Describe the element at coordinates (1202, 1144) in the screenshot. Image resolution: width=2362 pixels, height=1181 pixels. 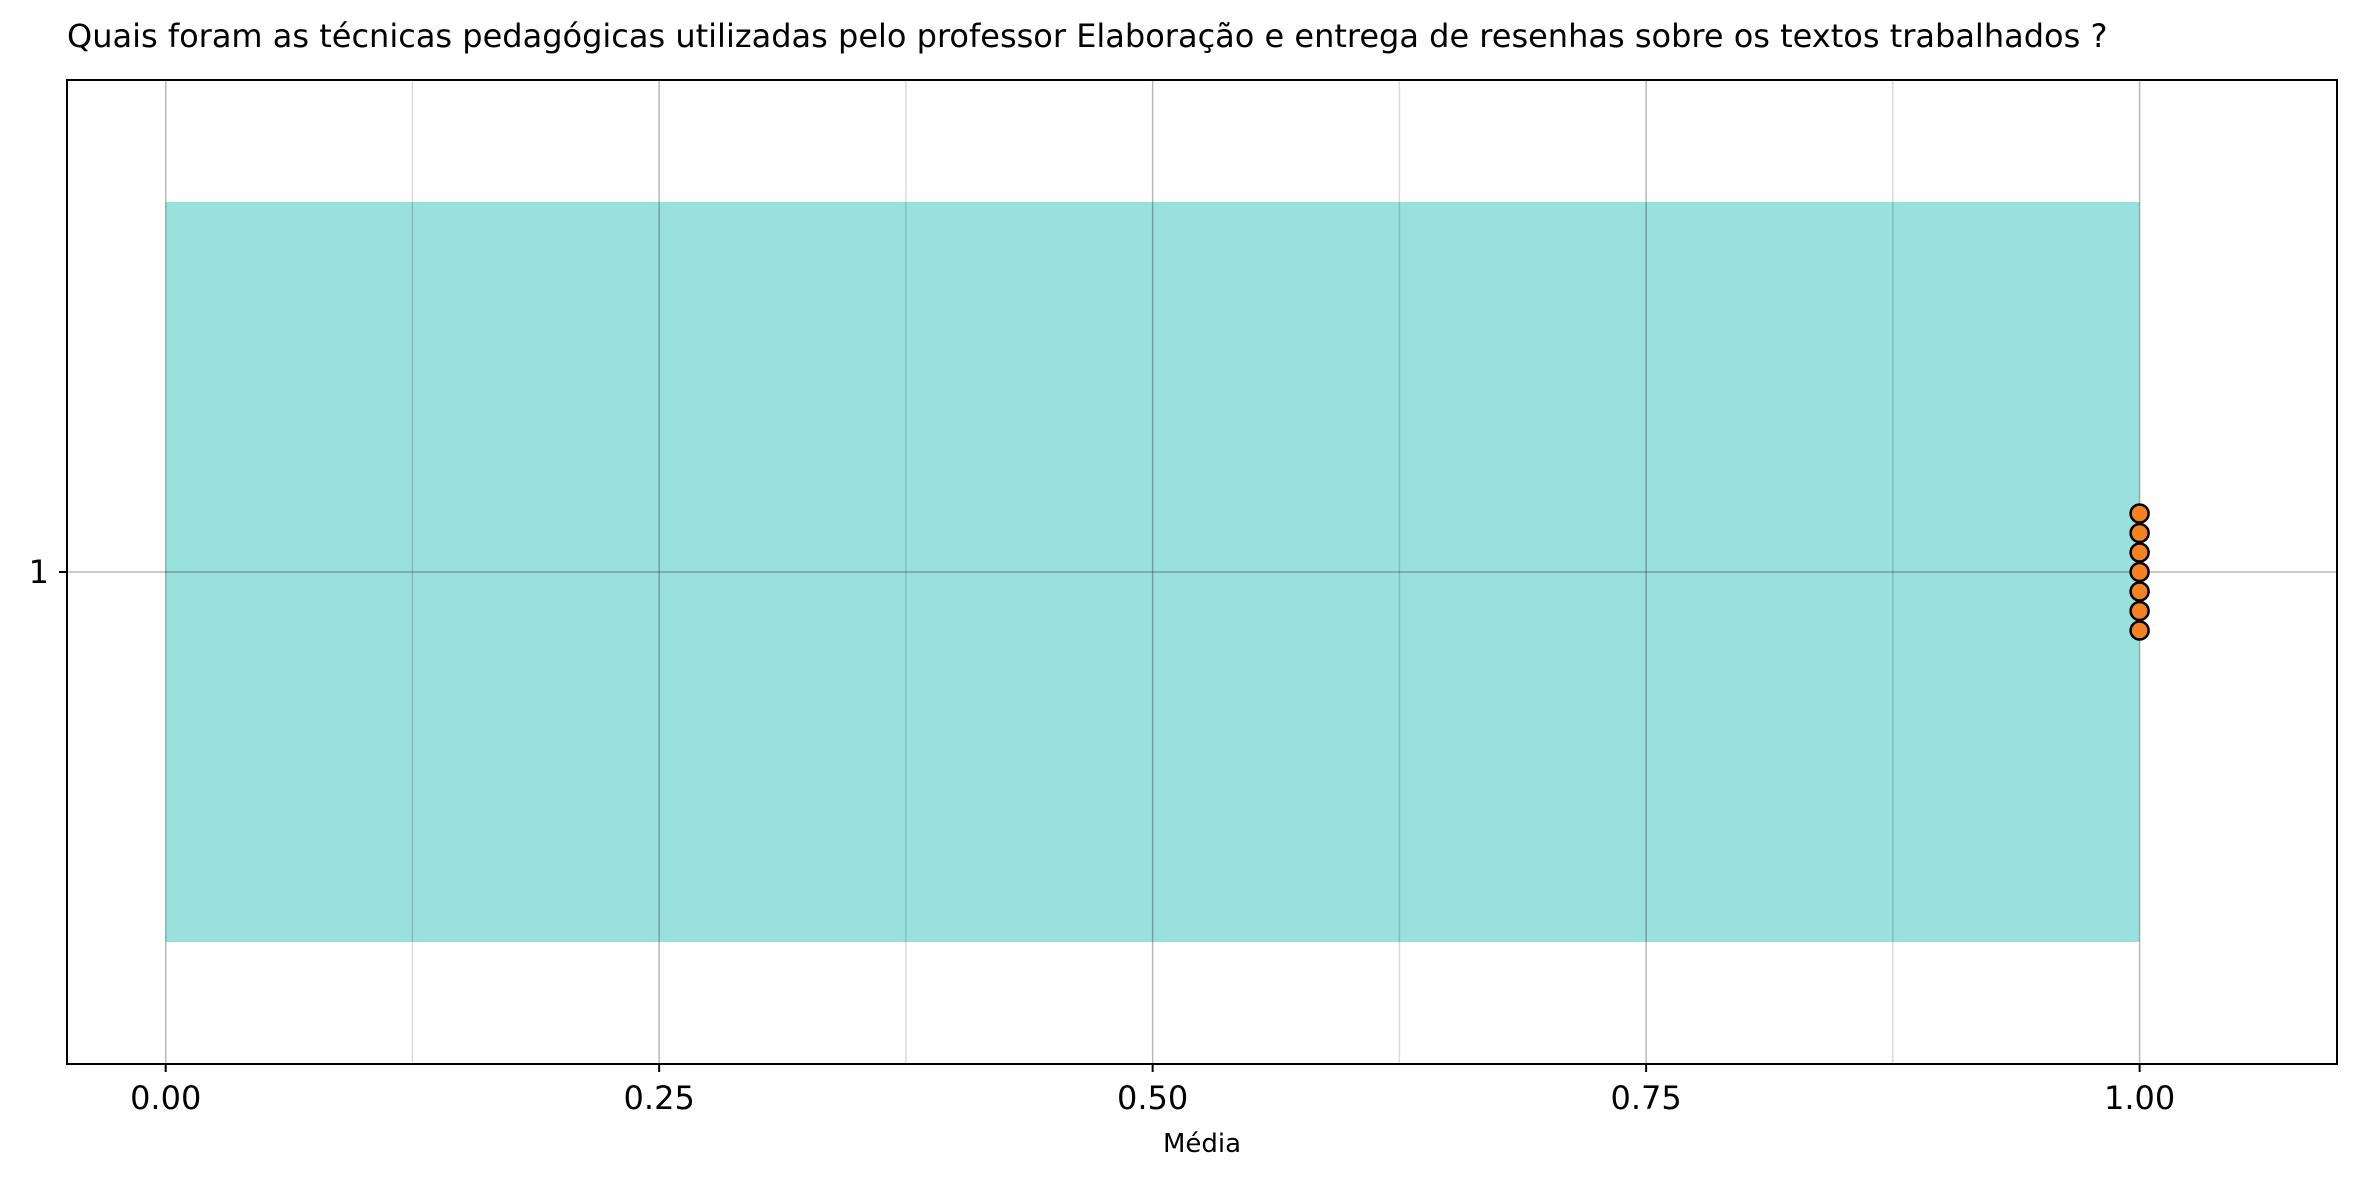
I see `x-axis-label: Média` at that location.